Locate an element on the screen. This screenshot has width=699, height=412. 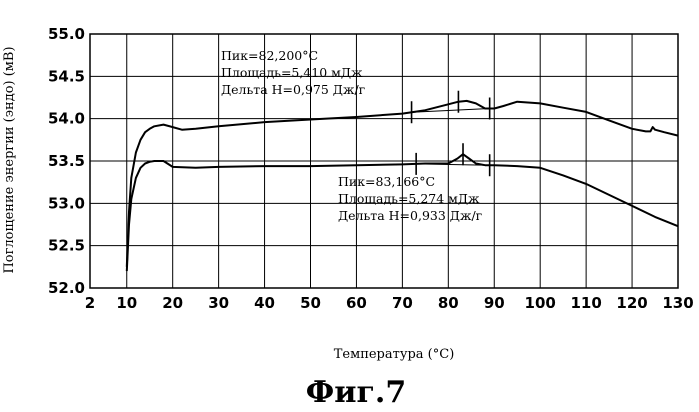
y-axis-title: Поглощение энергии (эндо) (мВ) is located at coordinates (9, 159).